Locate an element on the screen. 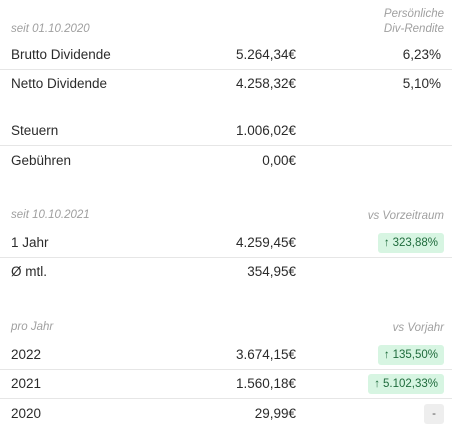  row-label: Ø mtl. is located at coordinates (29, 271).